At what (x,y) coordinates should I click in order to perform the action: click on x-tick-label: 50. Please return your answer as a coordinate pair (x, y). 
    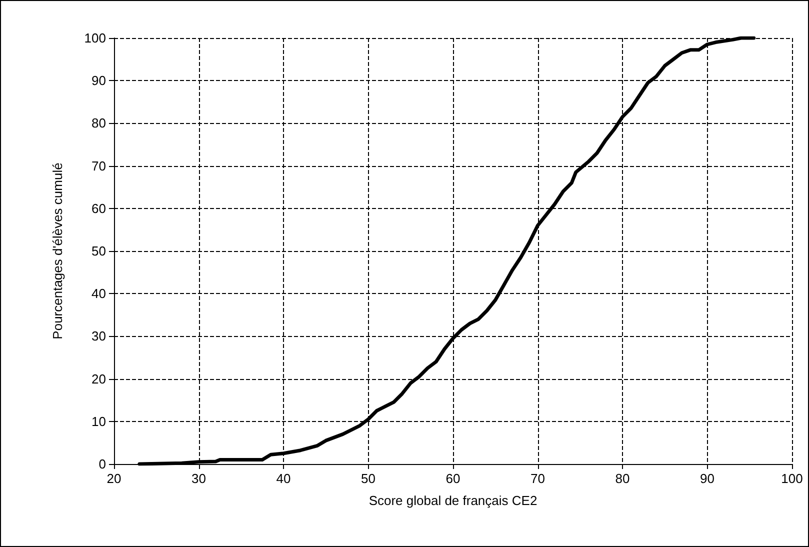
    Looking at the image, I should click on (368, 478).